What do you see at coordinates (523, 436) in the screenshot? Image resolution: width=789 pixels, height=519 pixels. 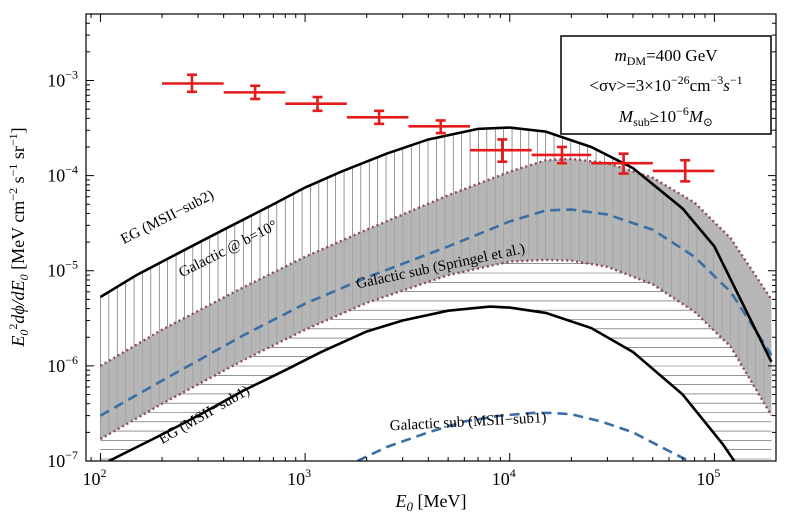 I see `line-galactic-sub-msii-sub1` at bounding box center [523, 436].